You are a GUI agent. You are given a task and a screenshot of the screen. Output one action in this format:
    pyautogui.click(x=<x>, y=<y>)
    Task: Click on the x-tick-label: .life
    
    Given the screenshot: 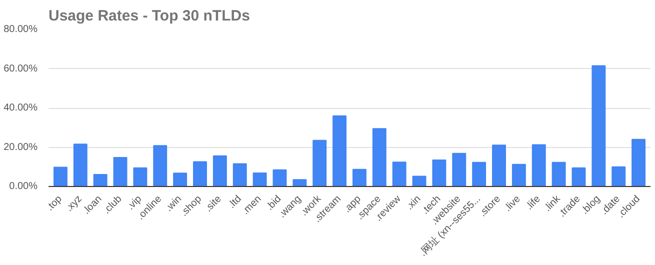 What is the action you would take?
    pyautogui.click(x=534, y=202)
    